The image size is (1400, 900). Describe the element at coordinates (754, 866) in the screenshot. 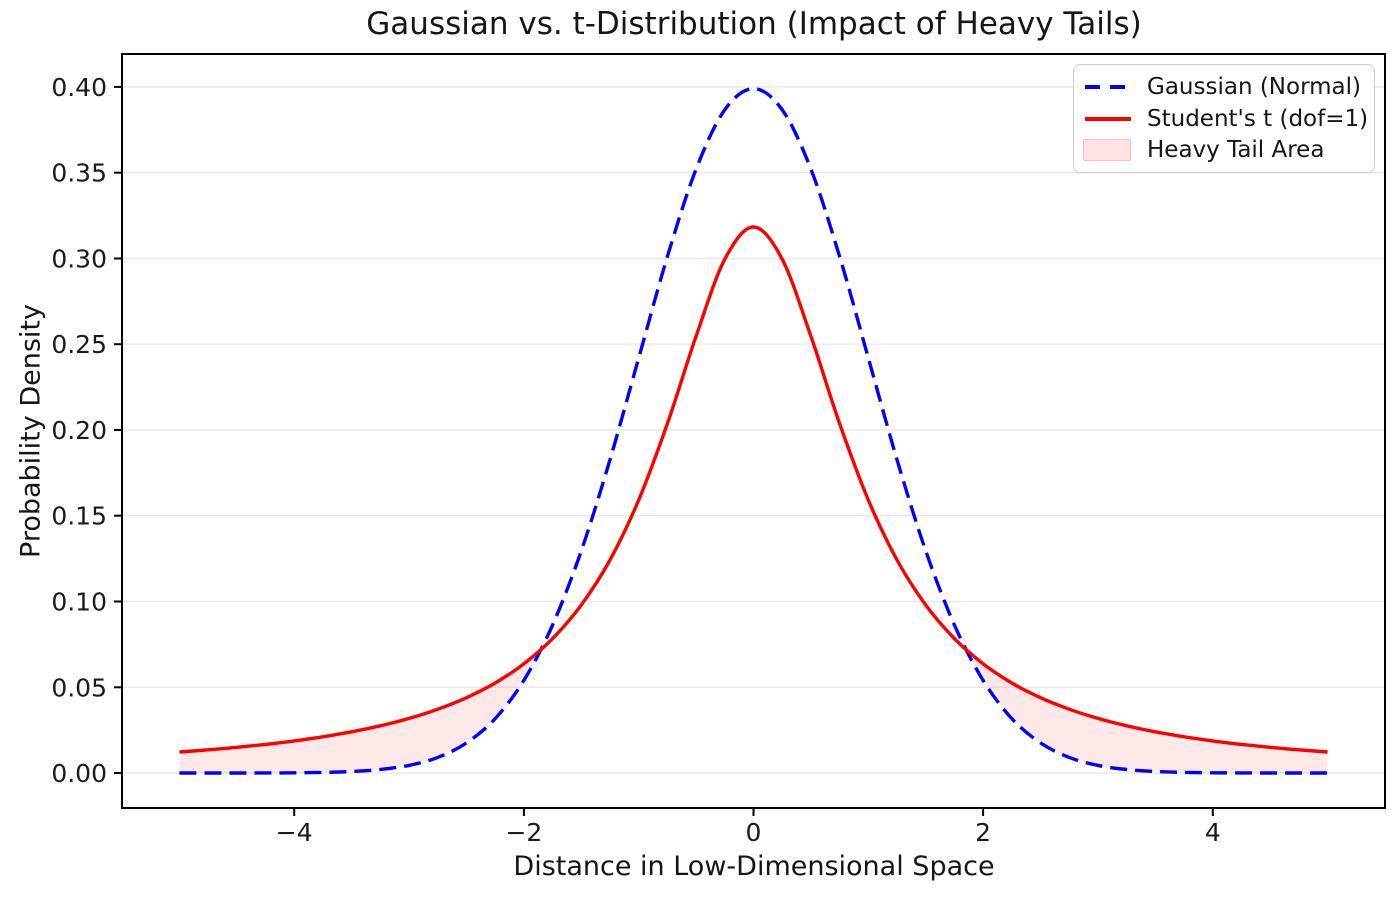

I see `x-axis-label: Distance in Low-Dimensional Space` at that location.